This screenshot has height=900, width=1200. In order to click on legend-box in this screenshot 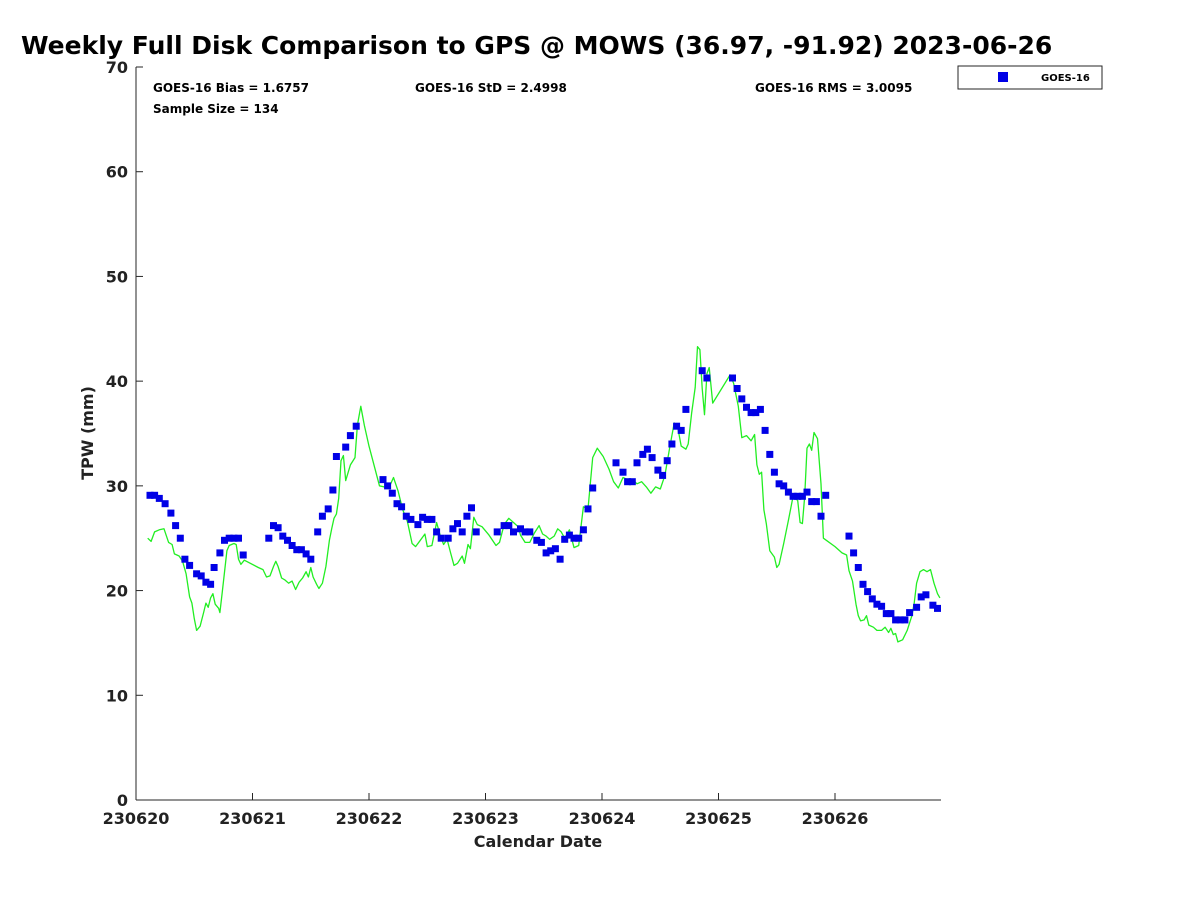, I will do `click(1030, 77)`.